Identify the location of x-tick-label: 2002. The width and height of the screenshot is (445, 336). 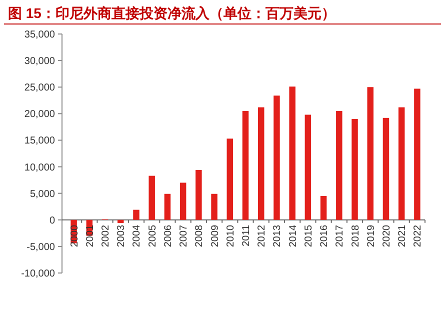
(106, 236).